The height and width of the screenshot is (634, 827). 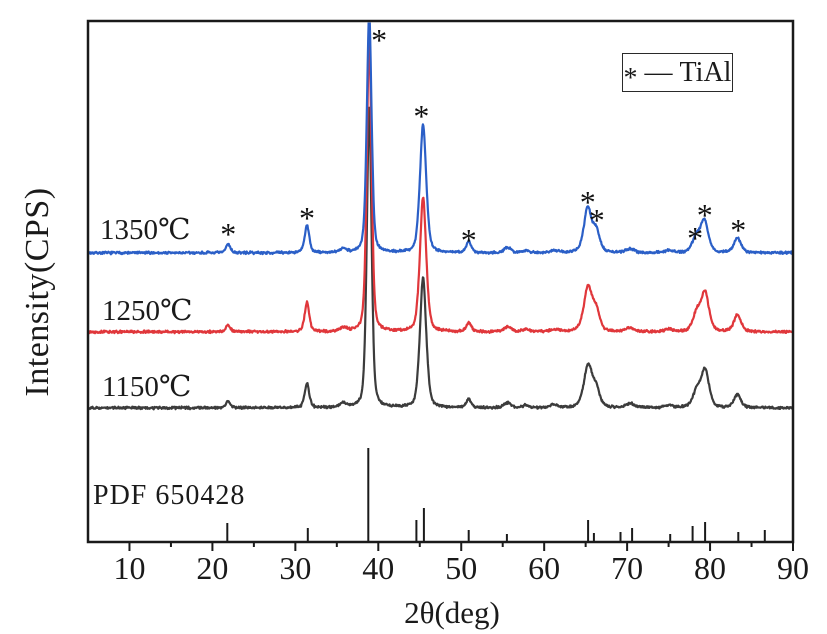 What do you see at coordinates (169, 495) in the screenshot?
I see `reference-pattern-label: PDF 650428` at bounding box center [169, 495].